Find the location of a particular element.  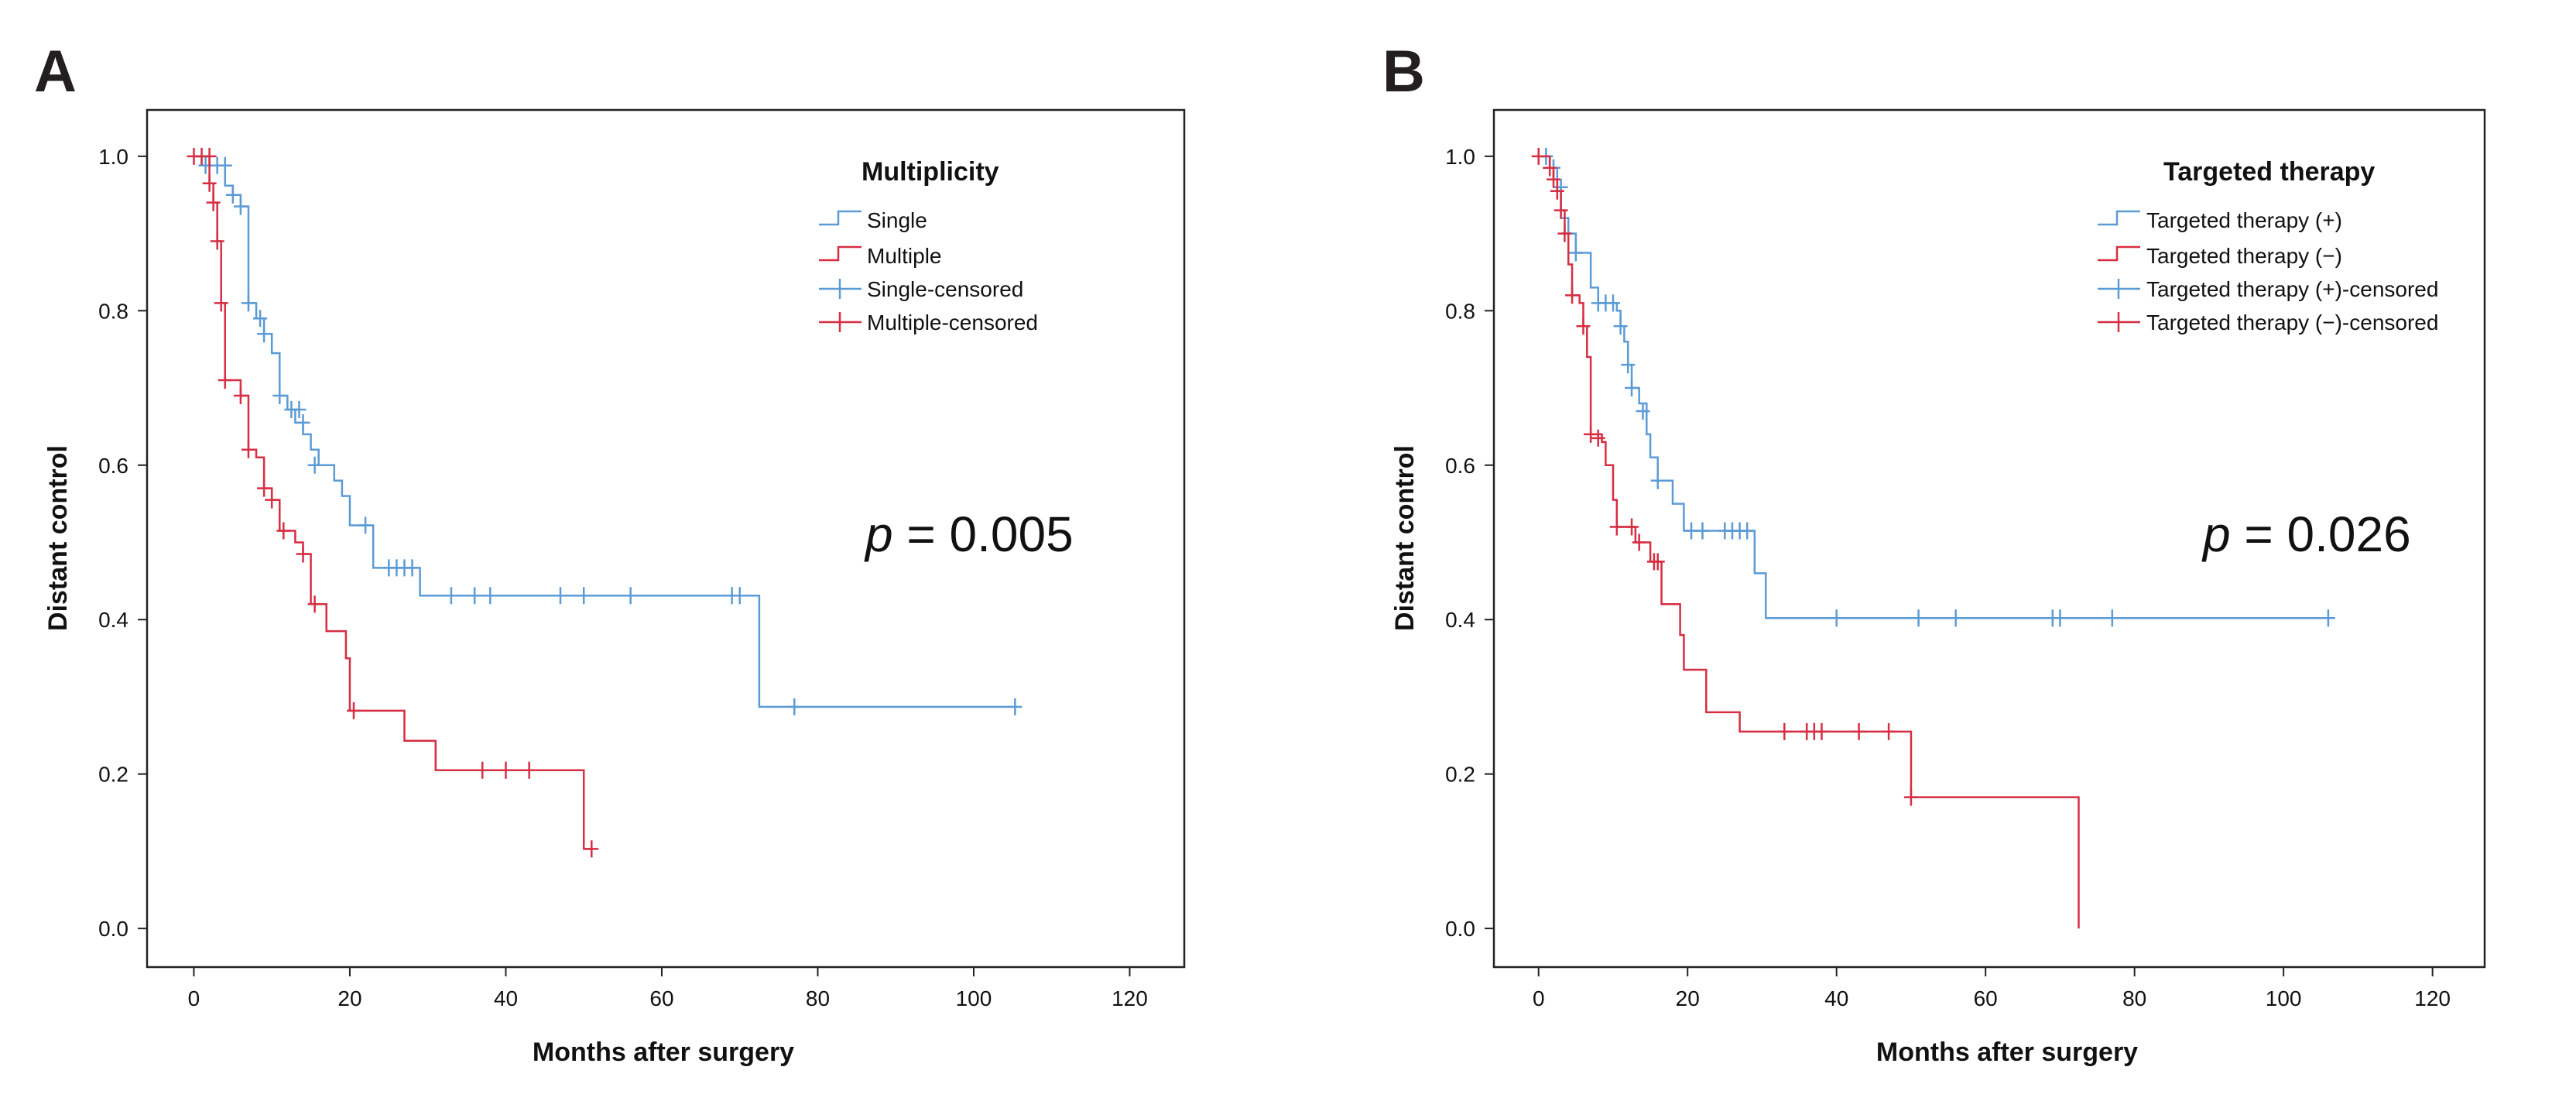

panel-a-x-tick-labels: 0 20 40 60 80 100 120 is located at coordinates (668, 998).